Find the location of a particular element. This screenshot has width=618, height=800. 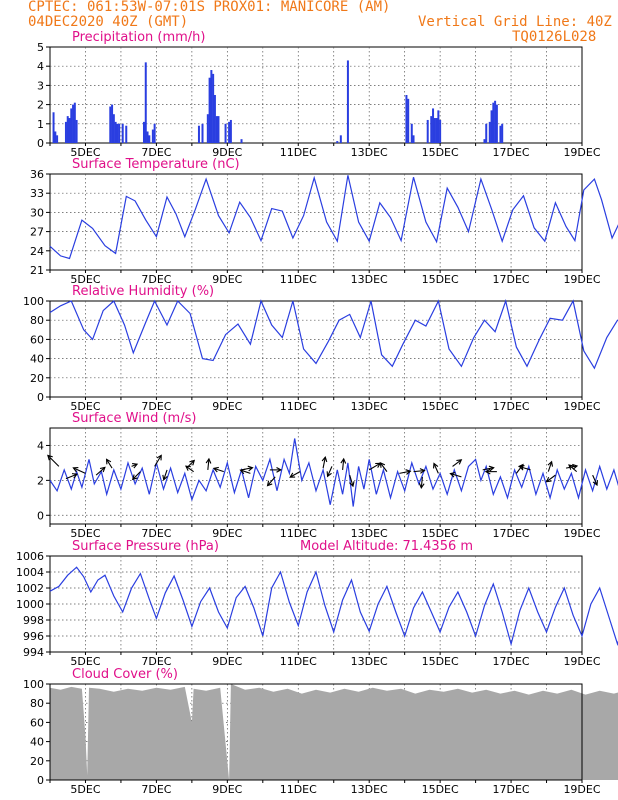

panel-annotation: Model Altitude: 71.4356 m is located at coordinates (386, 546).